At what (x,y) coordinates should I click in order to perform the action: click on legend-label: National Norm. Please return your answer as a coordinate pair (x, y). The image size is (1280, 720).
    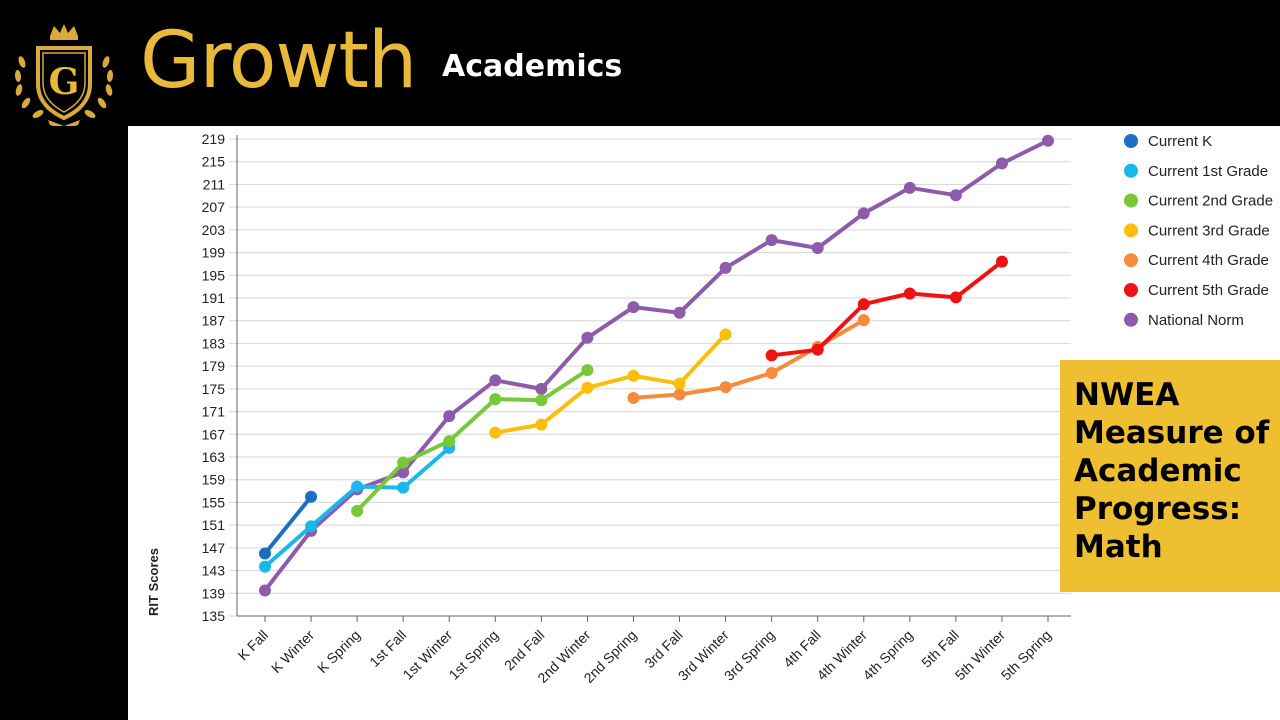
    Looking at the image, I should click on (1196, 320).